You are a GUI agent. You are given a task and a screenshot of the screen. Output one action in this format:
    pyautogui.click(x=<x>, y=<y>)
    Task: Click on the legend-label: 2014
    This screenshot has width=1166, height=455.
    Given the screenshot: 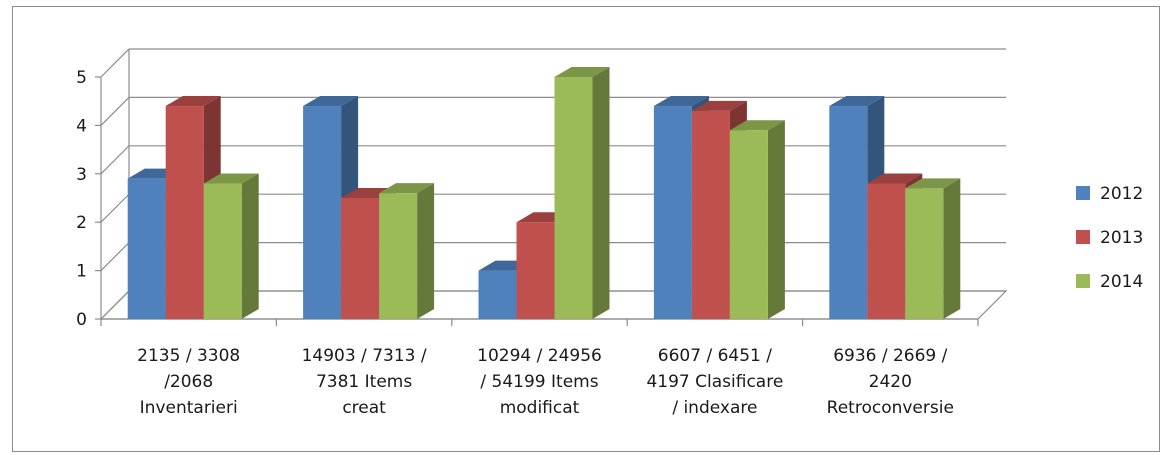 What is the action you would take?
    pyautogui.click(x=1121, y=282)
    